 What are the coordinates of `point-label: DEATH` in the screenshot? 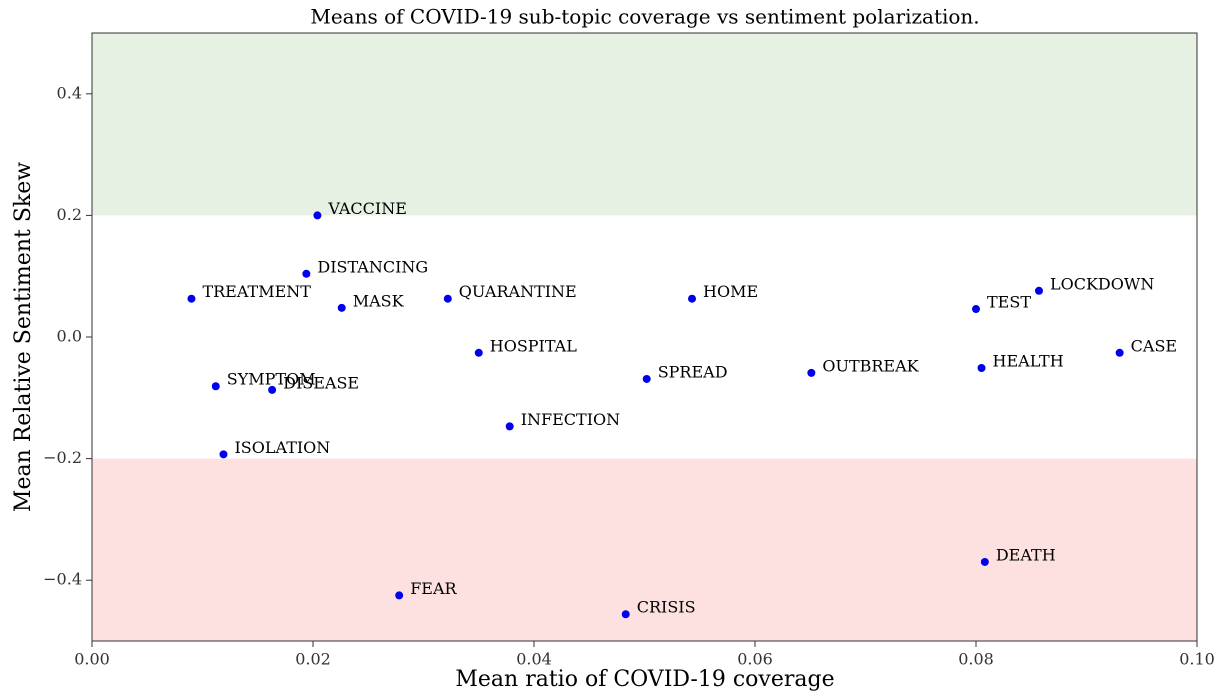 It's located at (1026, 554).